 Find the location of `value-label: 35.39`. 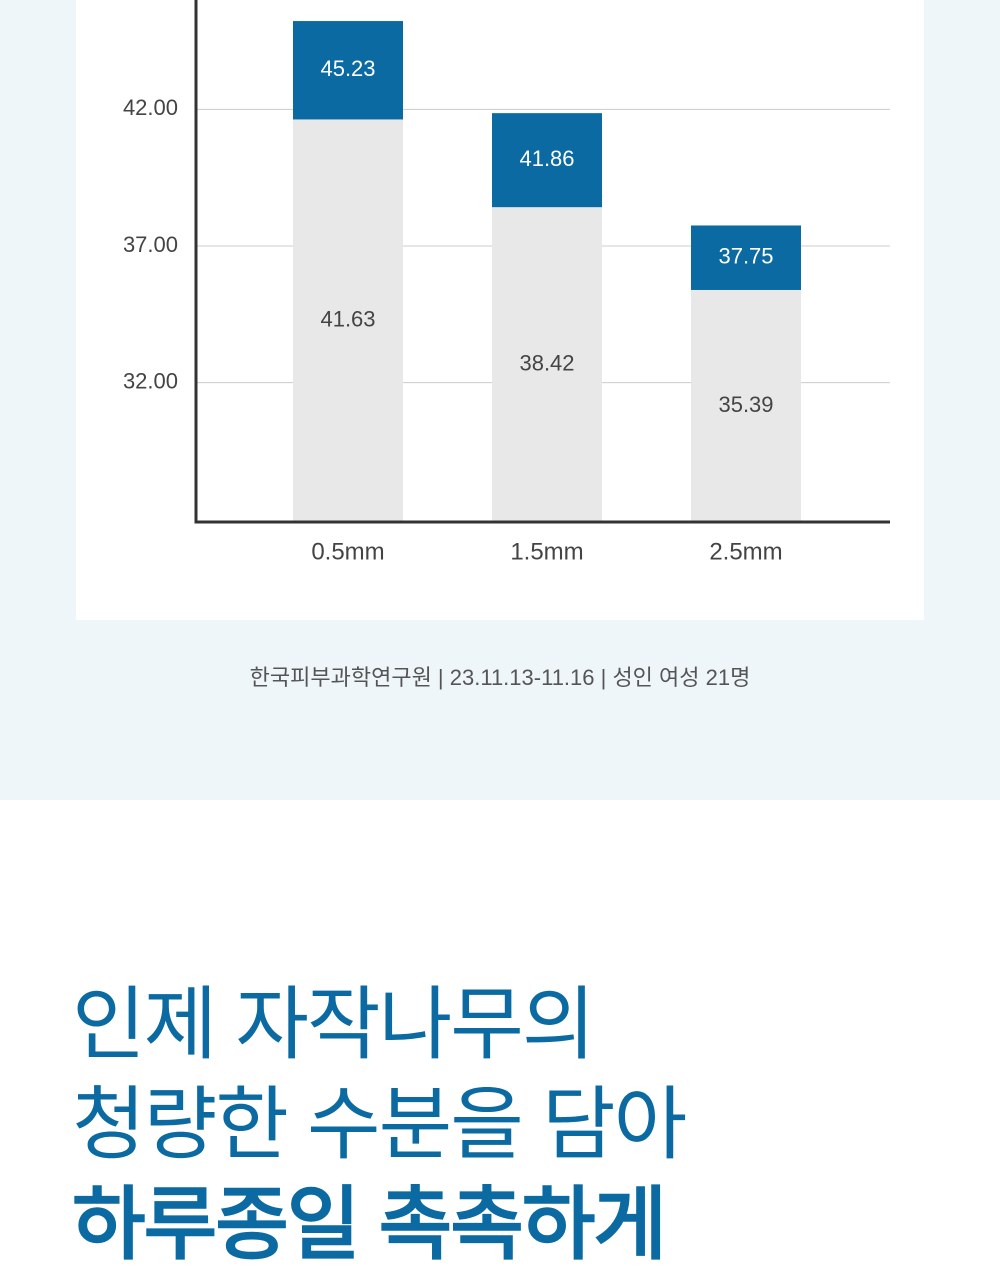

value-label: 35.39 is located at coordinates (745, 404).